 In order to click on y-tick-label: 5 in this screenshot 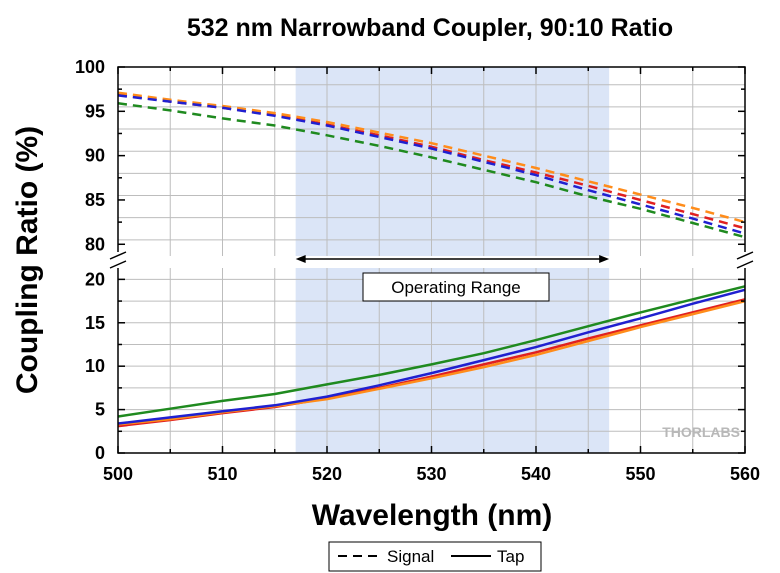, I will do `click(100, 410)`.